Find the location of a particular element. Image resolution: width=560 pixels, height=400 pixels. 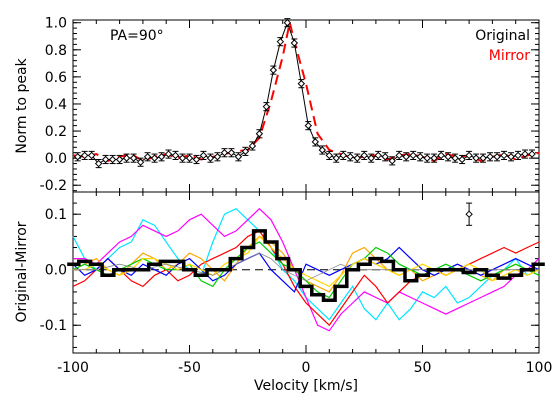

y-tick-label: 0.2 is located at coordinates (56, 132).